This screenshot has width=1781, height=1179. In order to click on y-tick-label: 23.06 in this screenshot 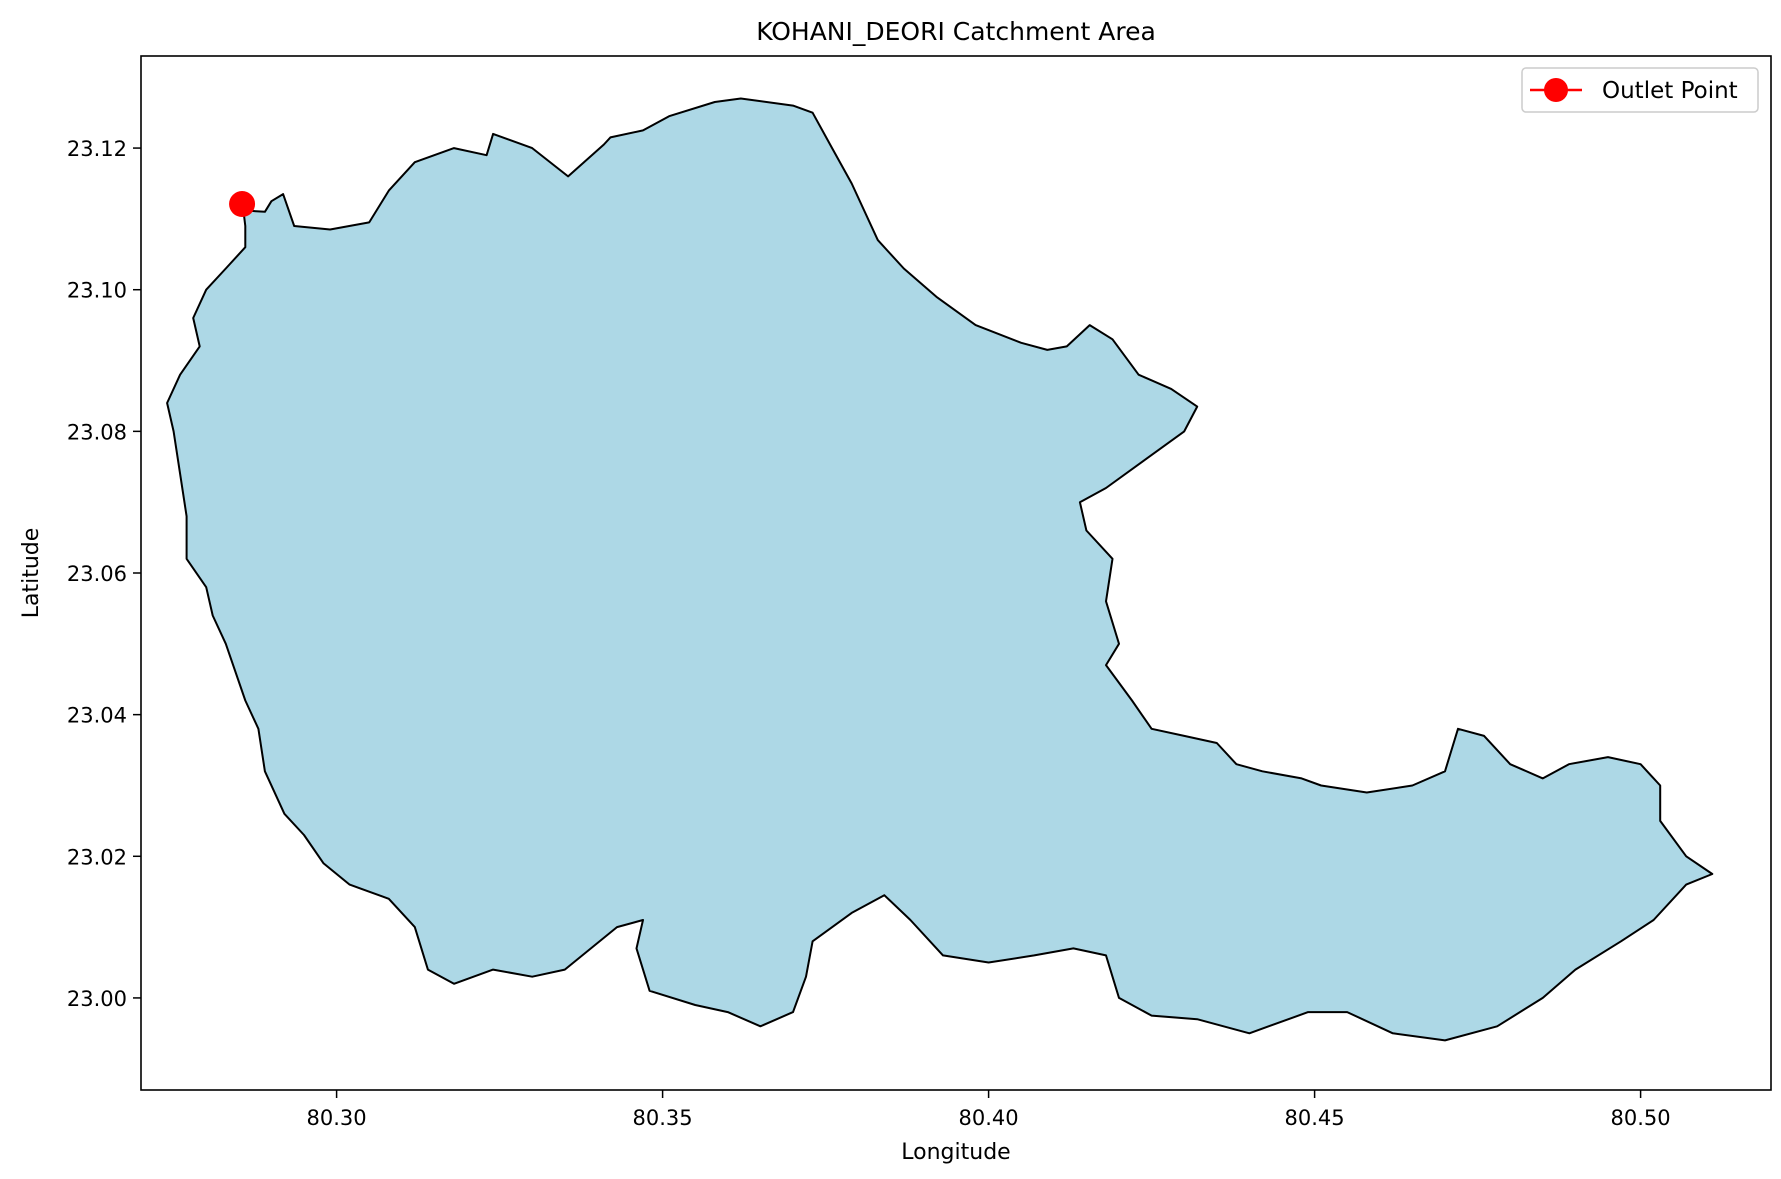, I will do `click(97, 574)`.